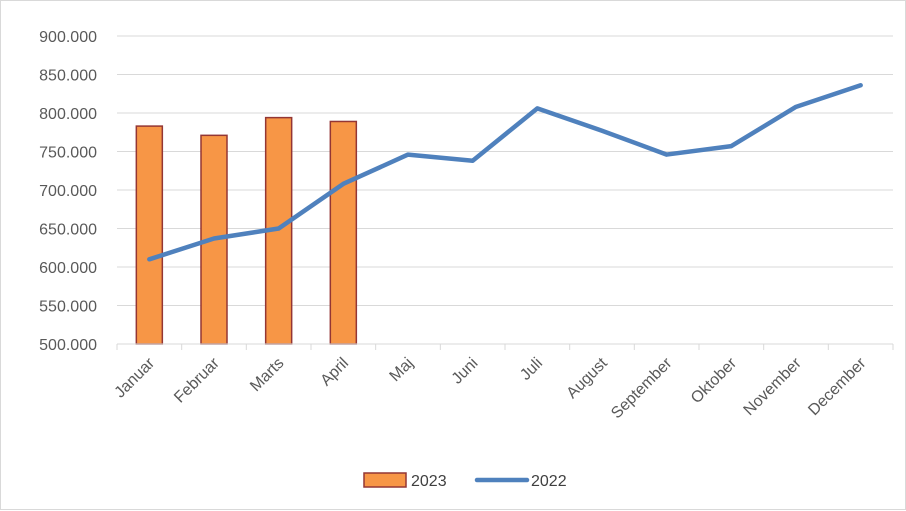  What do you see at coordinates (465, 481) in the screenshot?
I see `legend: 2023 2022` at bounding box center [465, 481].